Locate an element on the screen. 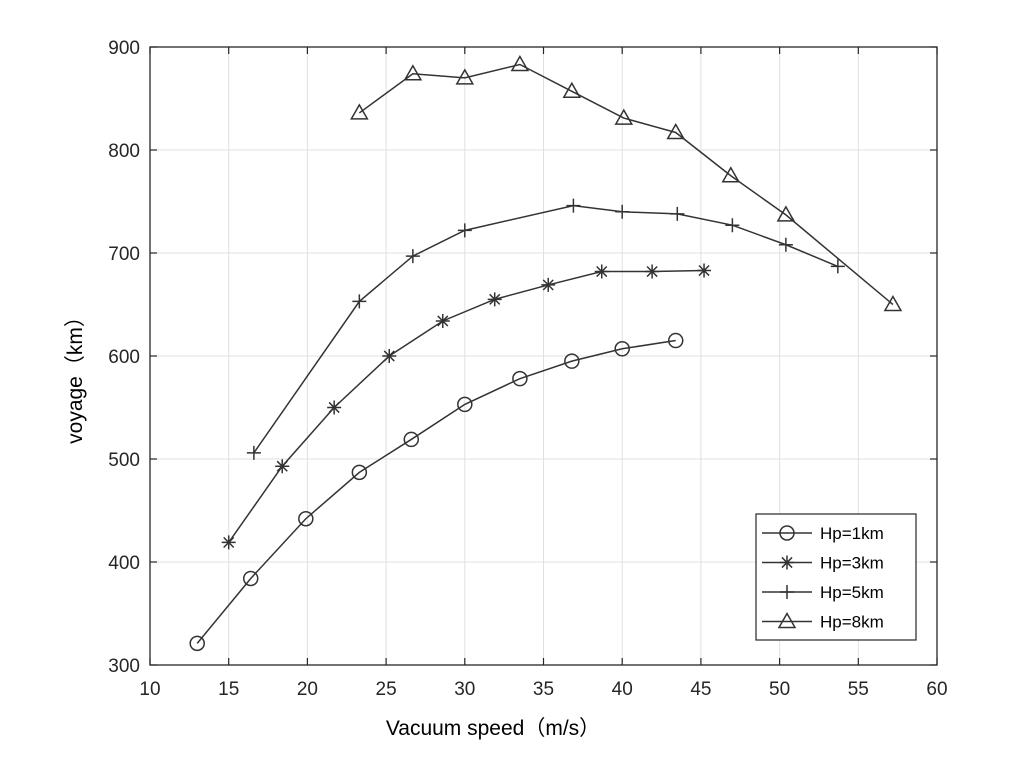  x-tick-label: 40 is located at coordinates (622, 689).